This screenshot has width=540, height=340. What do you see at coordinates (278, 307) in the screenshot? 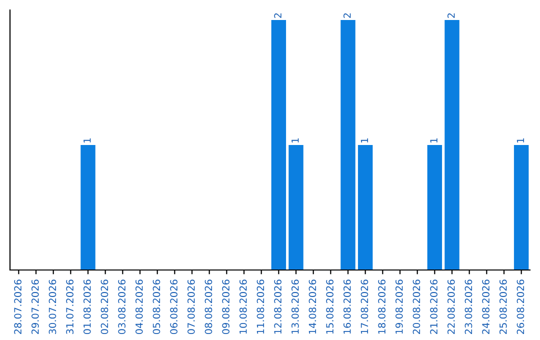
I see `x-tick-label: 12.08.2026` at bounding box center [278, 307].